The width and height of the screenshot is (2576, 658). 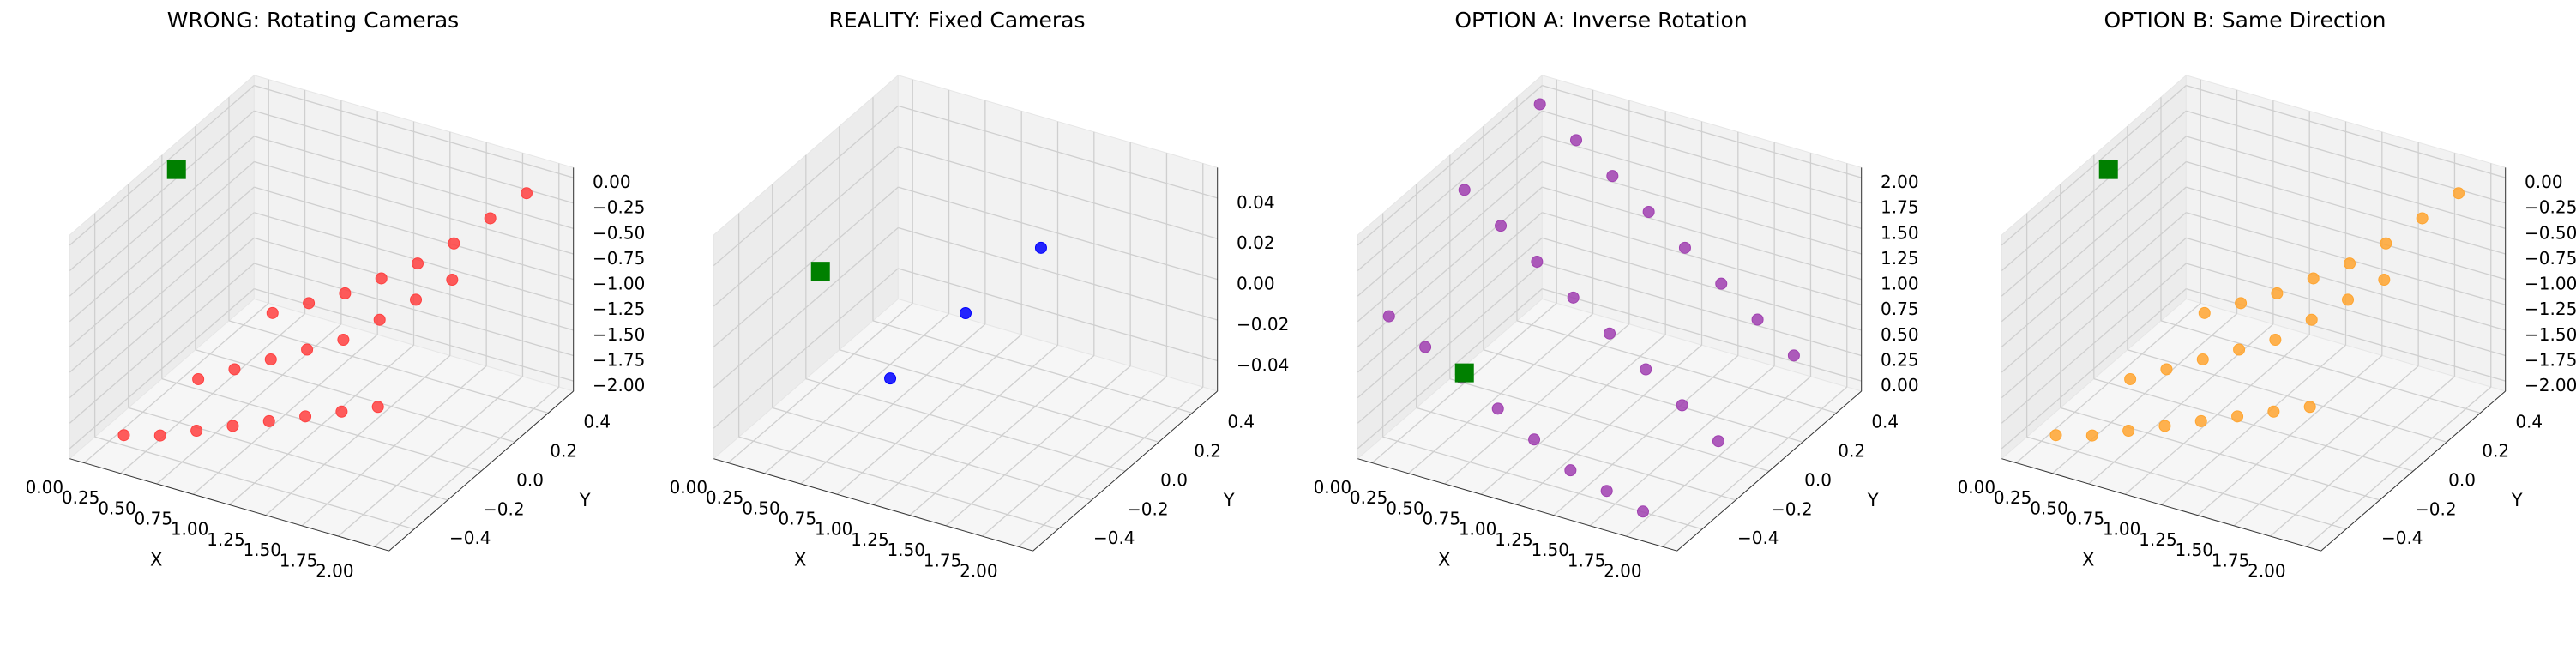 I want to click on subplot-title: REALITY: Fixed Cameras, so click(x=956, y=20).